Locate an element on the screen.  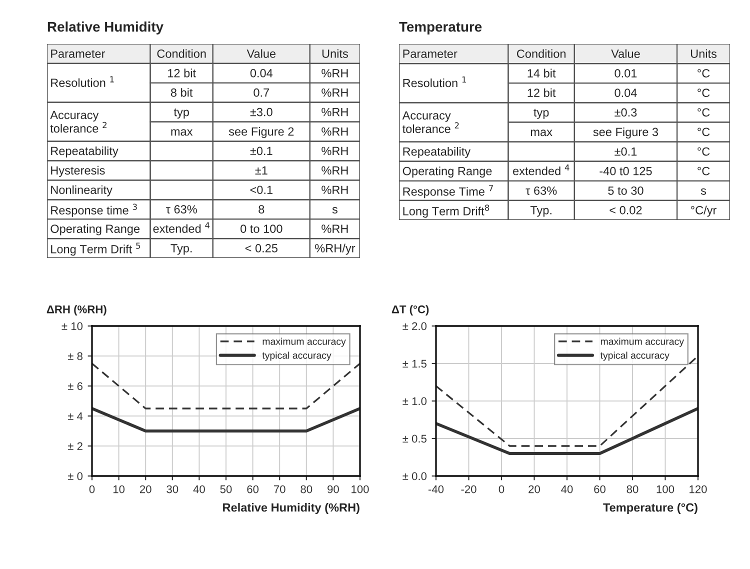
text: Response time $^{3}$ is located at coordinates (94, 210).